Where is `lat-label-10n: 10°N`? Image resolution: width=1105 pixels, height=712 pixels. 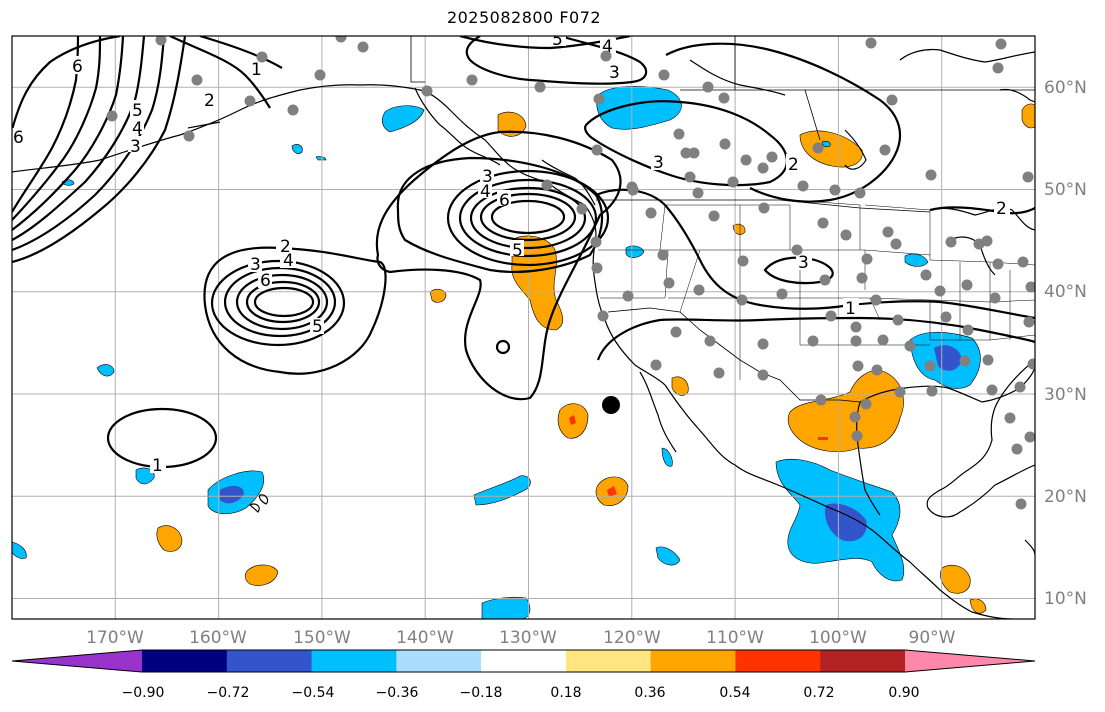 lat-label-10n: 10°N is located at coordinates (1065, 599).